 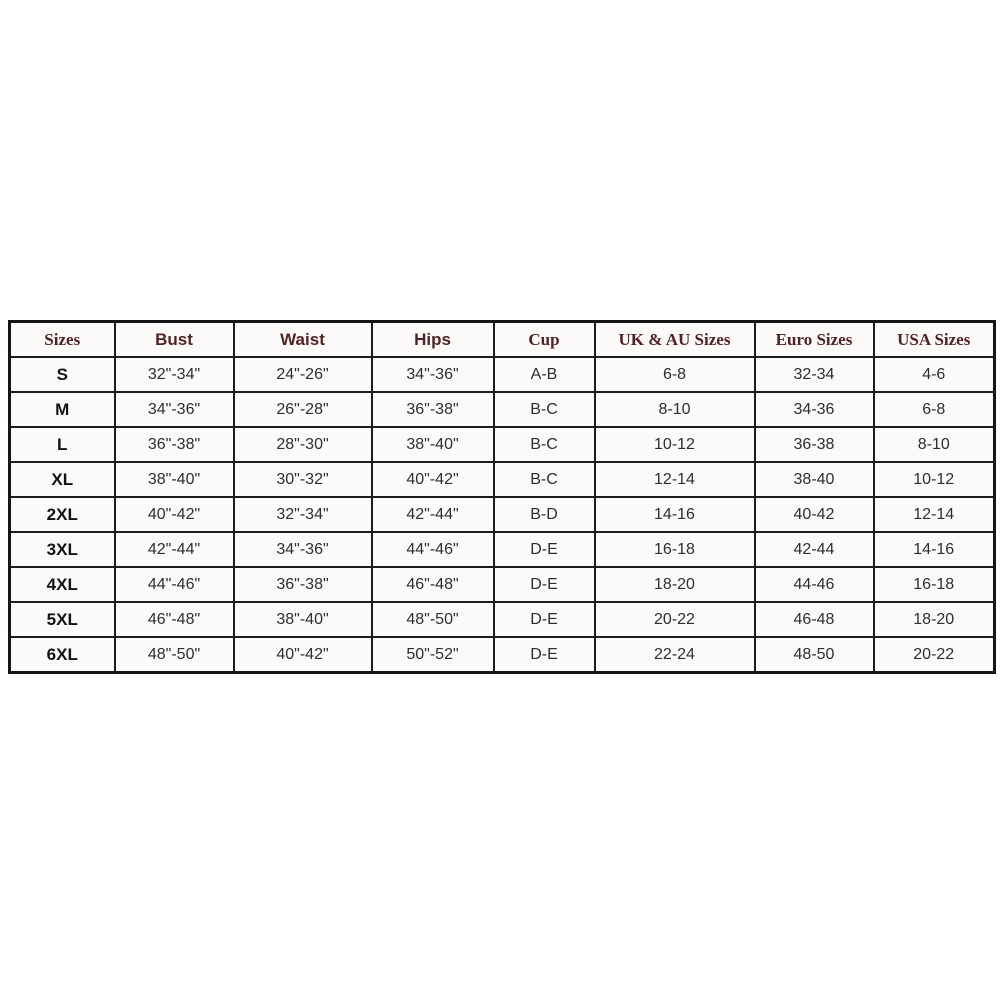 I want to click on value-cell: 28"-30", so click(x=302, y=444).